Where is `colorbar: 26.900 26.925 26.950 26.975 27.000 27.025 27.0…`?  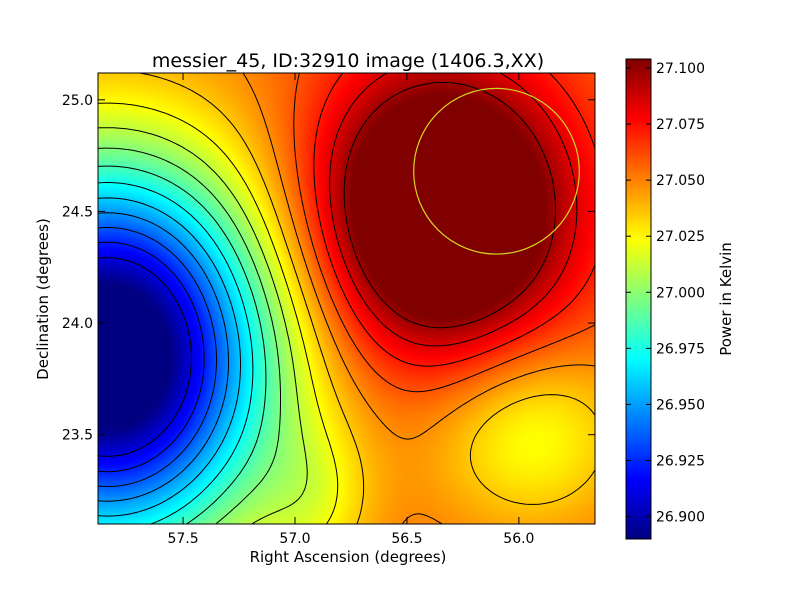
colorbar: 26.900 26.925 26.950 26.975 27.000 27.025 27.0… is located at coordinates (680, 299).